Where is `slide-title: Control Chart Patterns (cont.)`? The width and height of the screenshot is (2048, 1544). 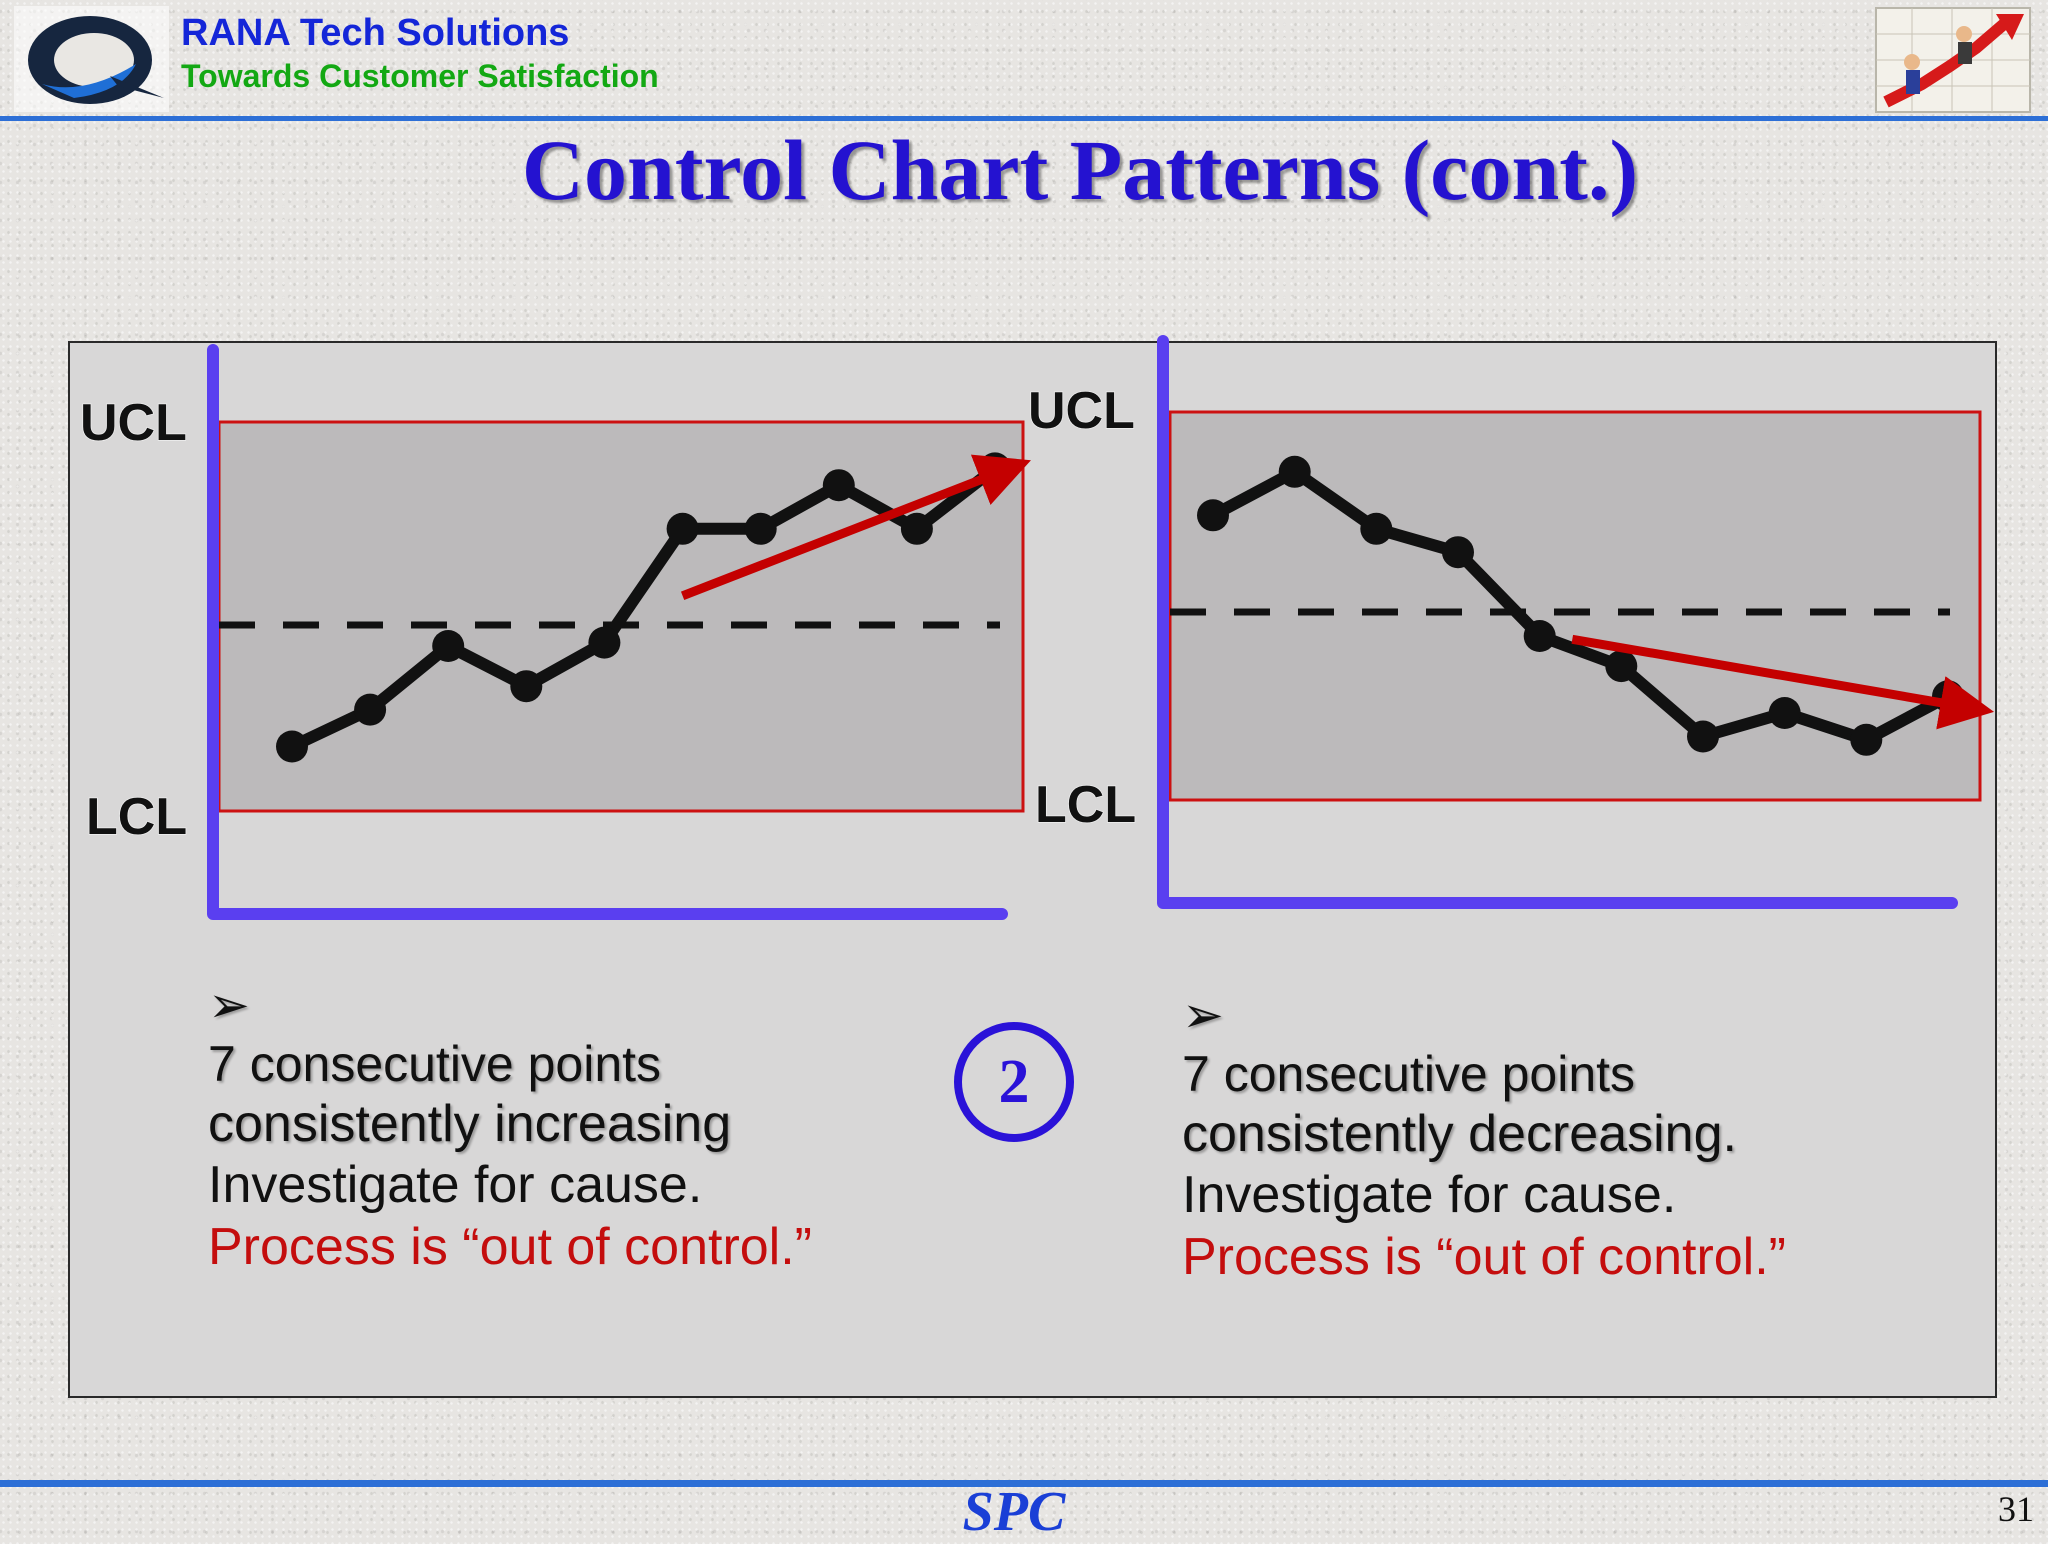 slide-title: Control Chart Patterns (cont.) is located at coordinates (1080, 170).